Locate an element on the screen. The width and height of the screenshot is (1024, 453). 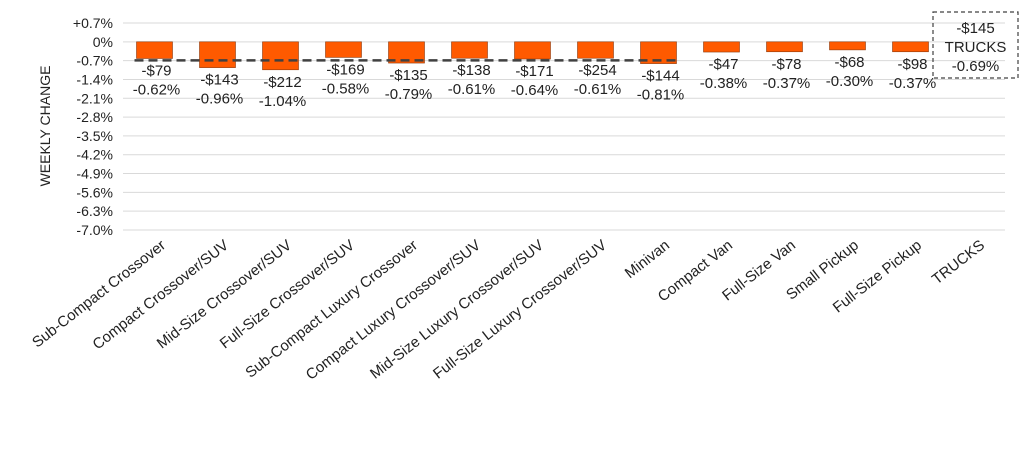
bar-dollar-label: -$212 is located at coordinates (282, 82).